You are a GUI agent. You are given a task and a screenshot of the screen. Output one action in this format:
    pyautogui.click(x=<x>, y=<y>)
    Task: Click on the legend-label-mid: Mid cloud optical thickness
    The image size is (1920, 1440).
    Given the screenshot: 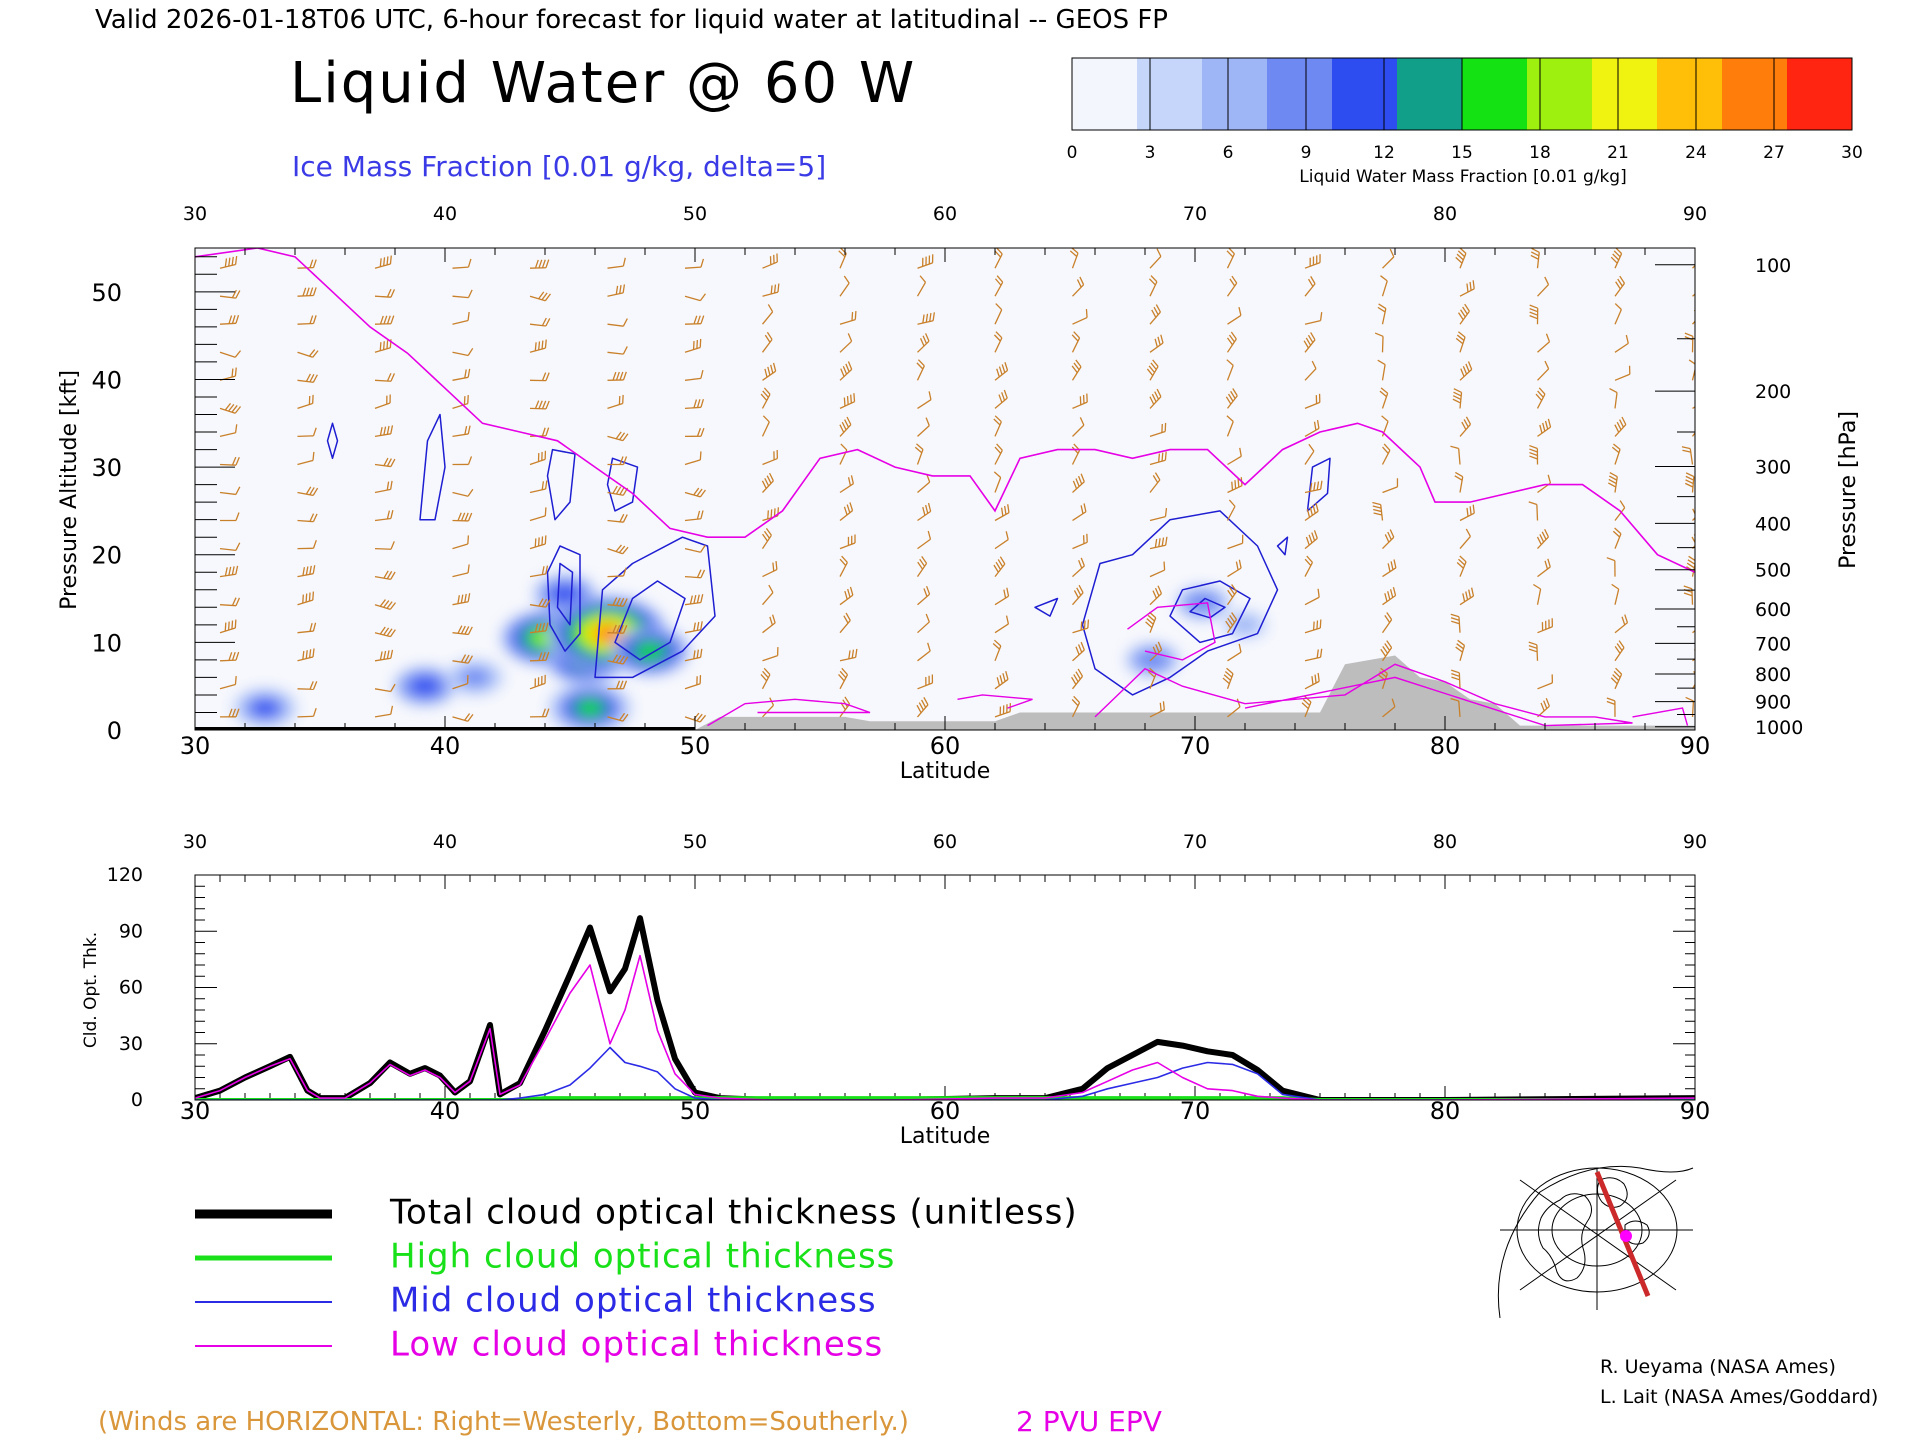 What is the action you would take?
    pyautogui.click(x=633, y=1301)
    